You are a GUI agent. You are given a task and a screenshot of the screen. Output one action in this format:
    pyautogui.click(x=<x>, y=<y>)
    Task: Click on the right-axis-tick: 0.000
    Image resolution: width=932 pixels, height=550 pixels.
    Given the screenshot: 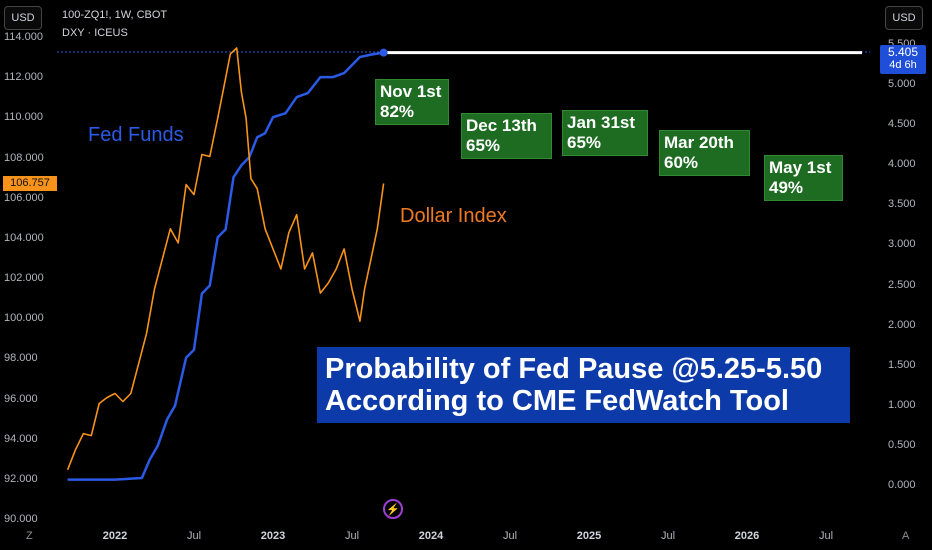 What is the action you would take?
    pyautogui.click(x=902, y=485)
    